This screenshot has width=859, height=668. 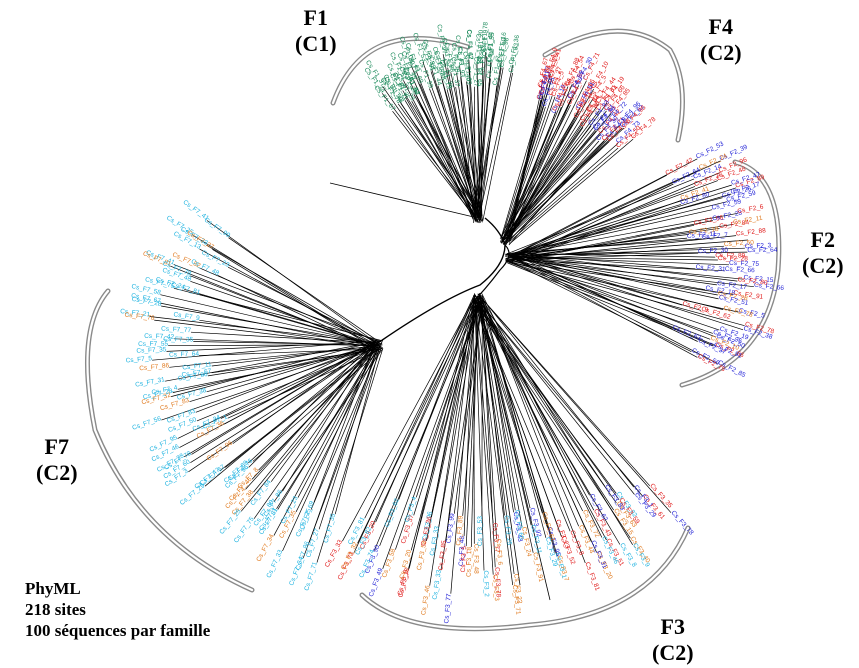 What do you see at coordinates (316, 43) in the screenshot?
I see `clade-class: (C1)` at bounding box center [316, 43].